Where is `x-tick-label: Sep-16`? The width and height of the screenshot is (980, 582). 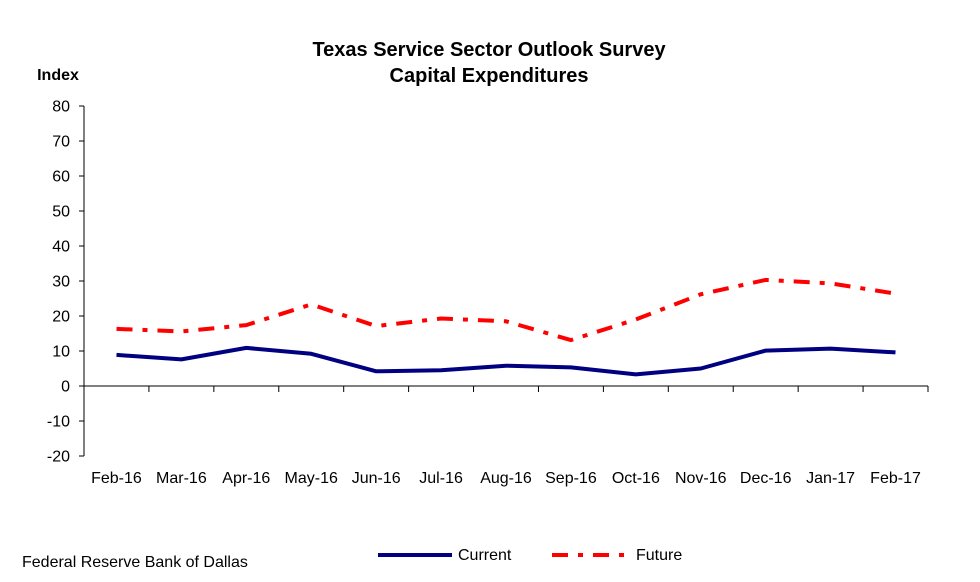
x-tick-label: Sep-16 is located at coordinates (571, 478).